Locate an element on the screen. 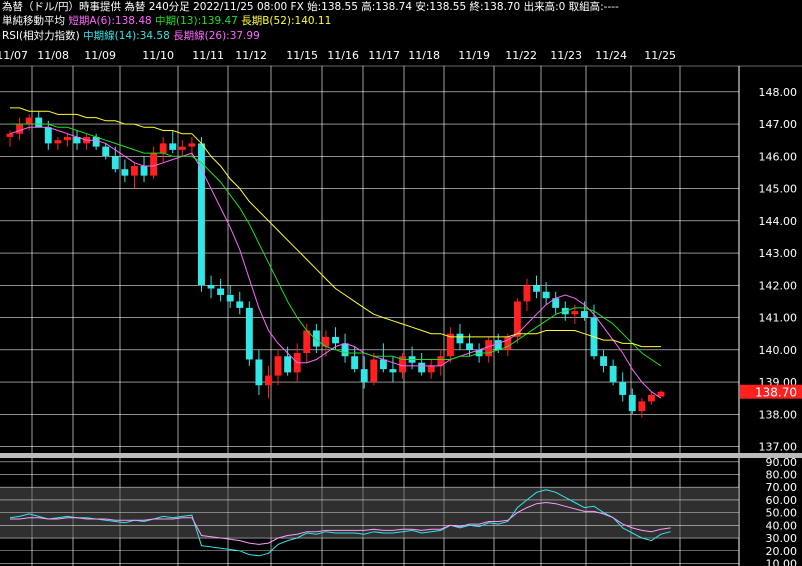 This screenshot has width=802, height=566. rsi-tick-label: 40.00 is located at coordinates (782, 525).